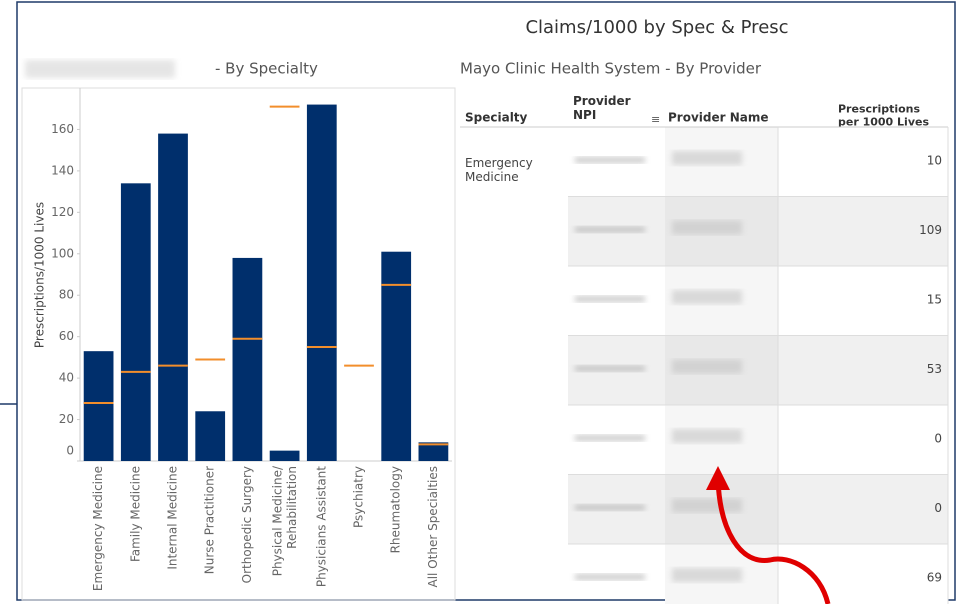 The image size is (958, 604). Describe the element at coordinates (934, 300) in the screenshot. I see `prescription-value: 15` at that location.